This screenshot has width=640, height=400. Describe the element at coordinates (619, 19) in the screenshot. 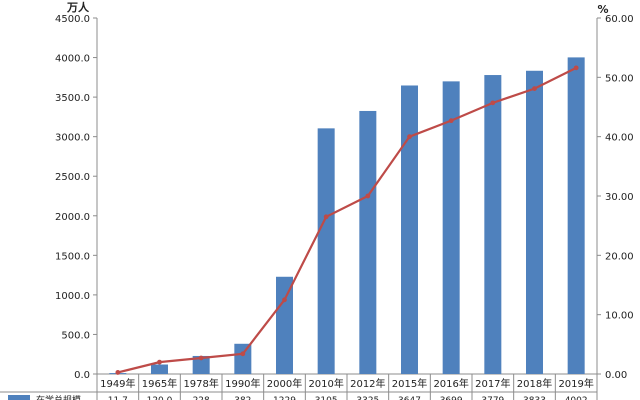

I see `right-tick-label: 60.00` at that location.